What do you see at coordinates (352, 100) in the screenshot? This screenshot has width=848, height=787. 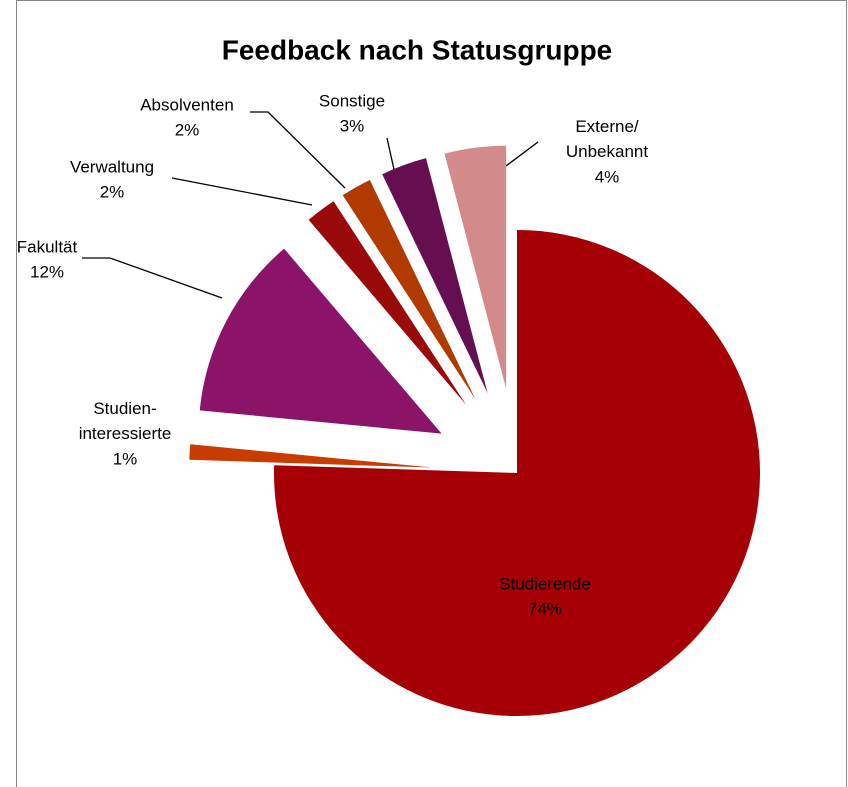 I see `slice-label: Sonstige` at bounding box center [352, 100].